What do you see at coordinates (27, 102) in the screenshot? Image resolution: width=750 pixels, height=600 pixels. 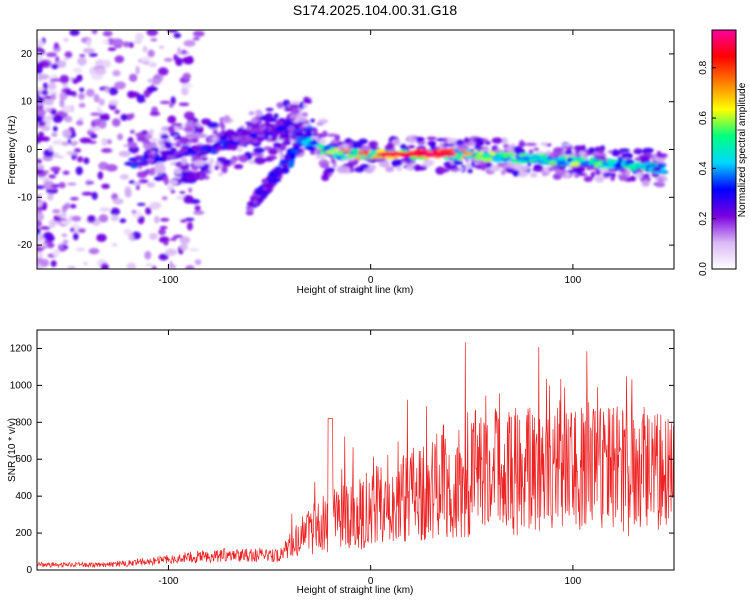 I see `spectrogram-y-tick-label: 10` at bounding box center [27, 102].